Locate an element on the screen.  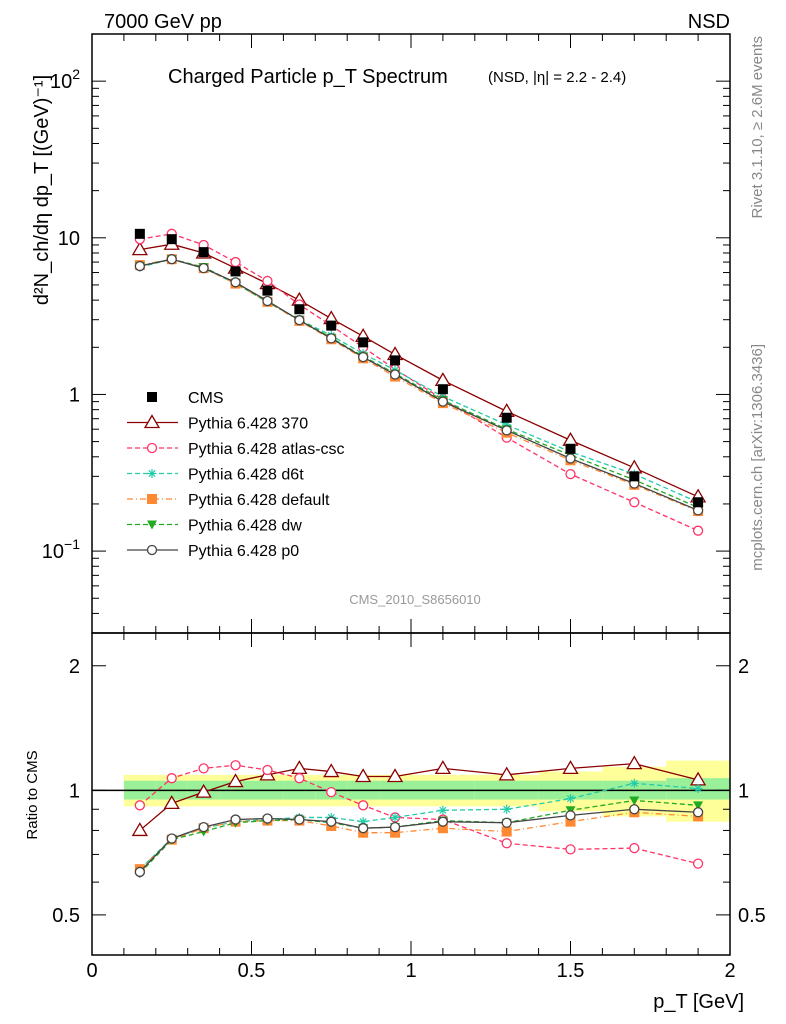
y-tick-label-ratio: 0.5 is located at coordinates (752, 916).